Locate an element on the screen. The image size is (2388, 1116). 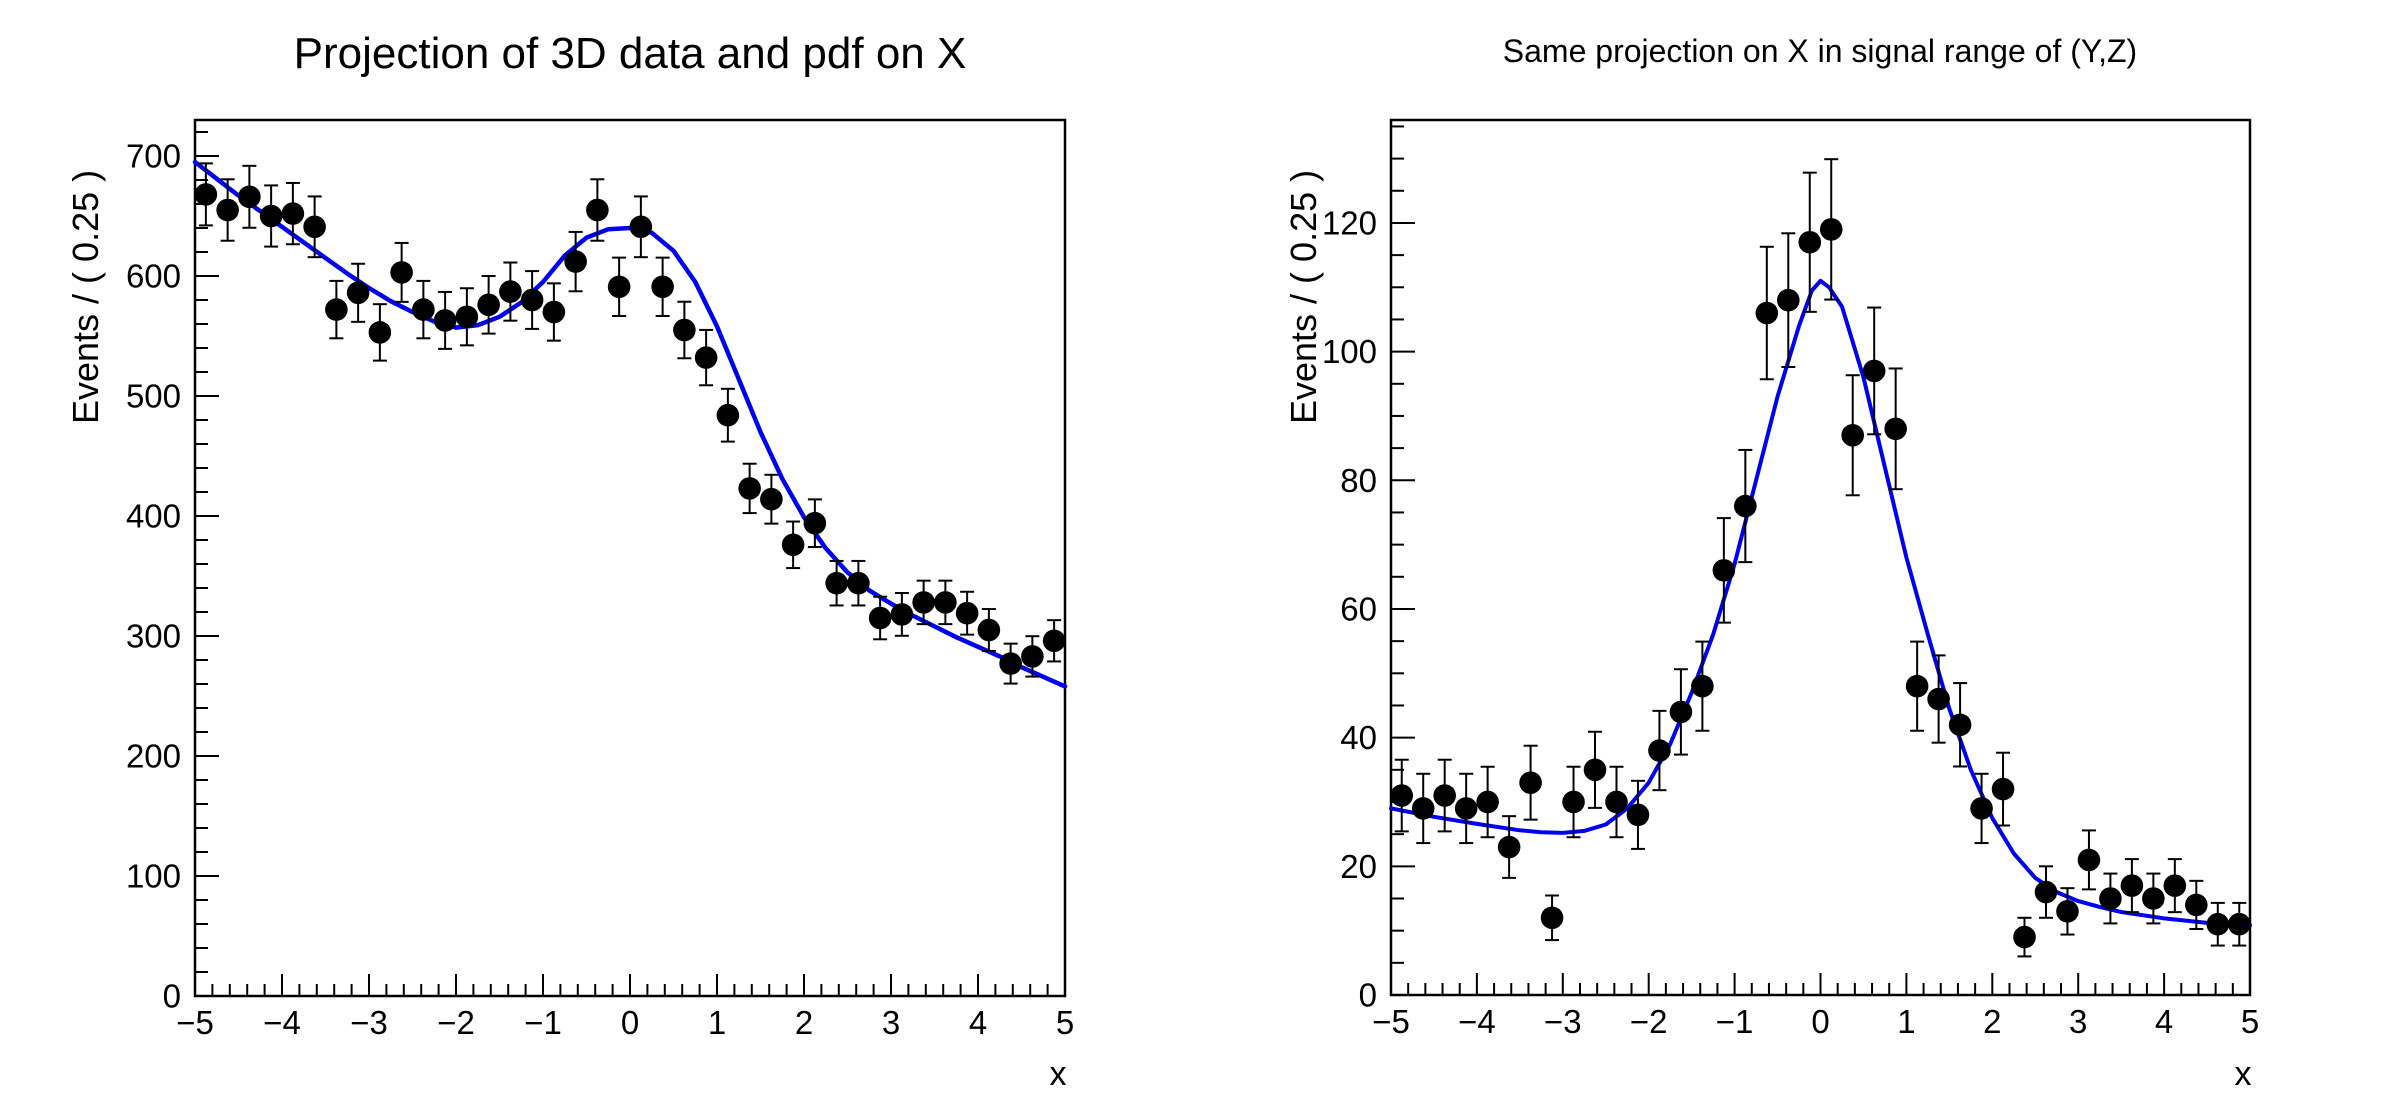
y-tick-label: 120 is located at coordinates (1349, 222).